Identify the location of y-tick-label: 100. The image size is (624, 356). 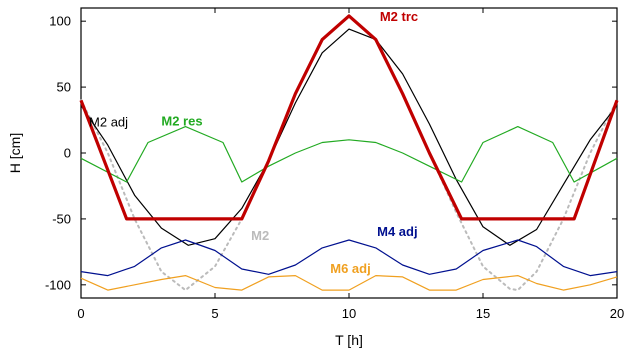
(60, 21).